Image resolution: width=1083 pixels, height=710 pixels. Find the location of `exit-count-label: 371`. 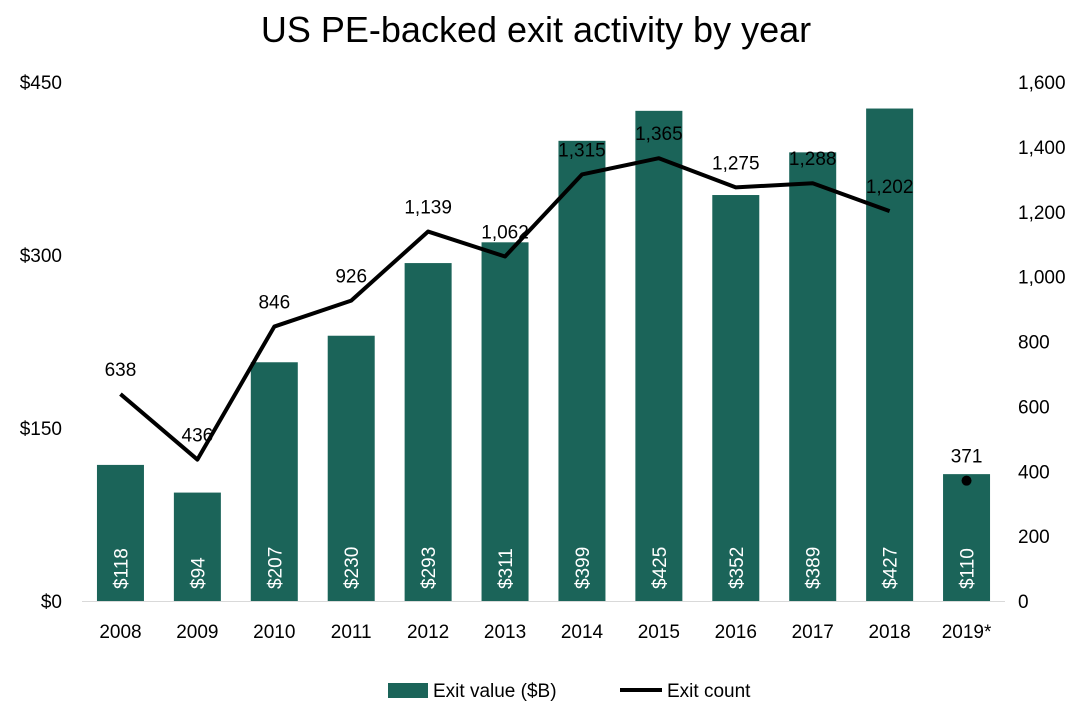

exit-count-label: 371 is located at coordinates (967, 457).